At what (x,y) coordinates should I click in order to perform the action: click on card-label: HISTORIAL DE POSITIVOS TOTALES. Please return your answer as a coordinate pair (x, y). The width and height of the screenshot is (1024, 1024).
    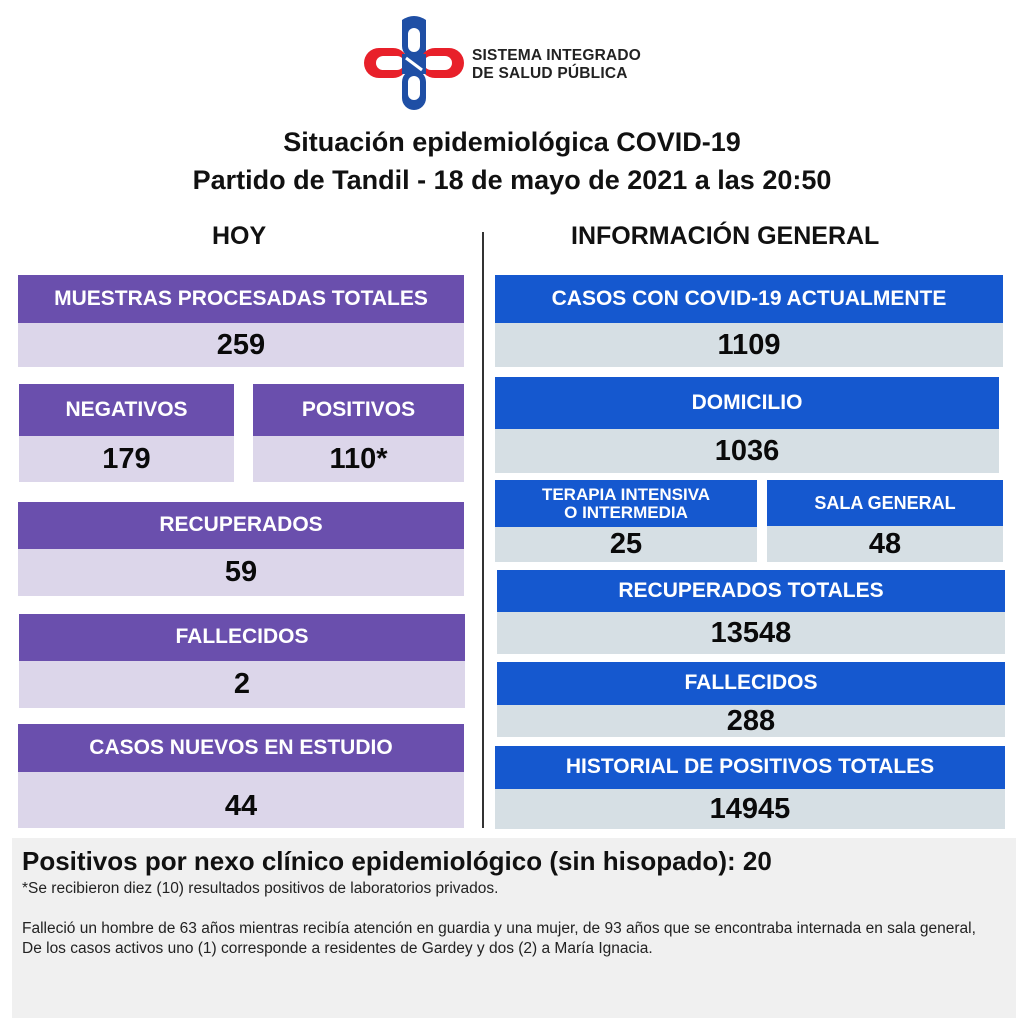
    Looking at the image, I should click on (750, 767).